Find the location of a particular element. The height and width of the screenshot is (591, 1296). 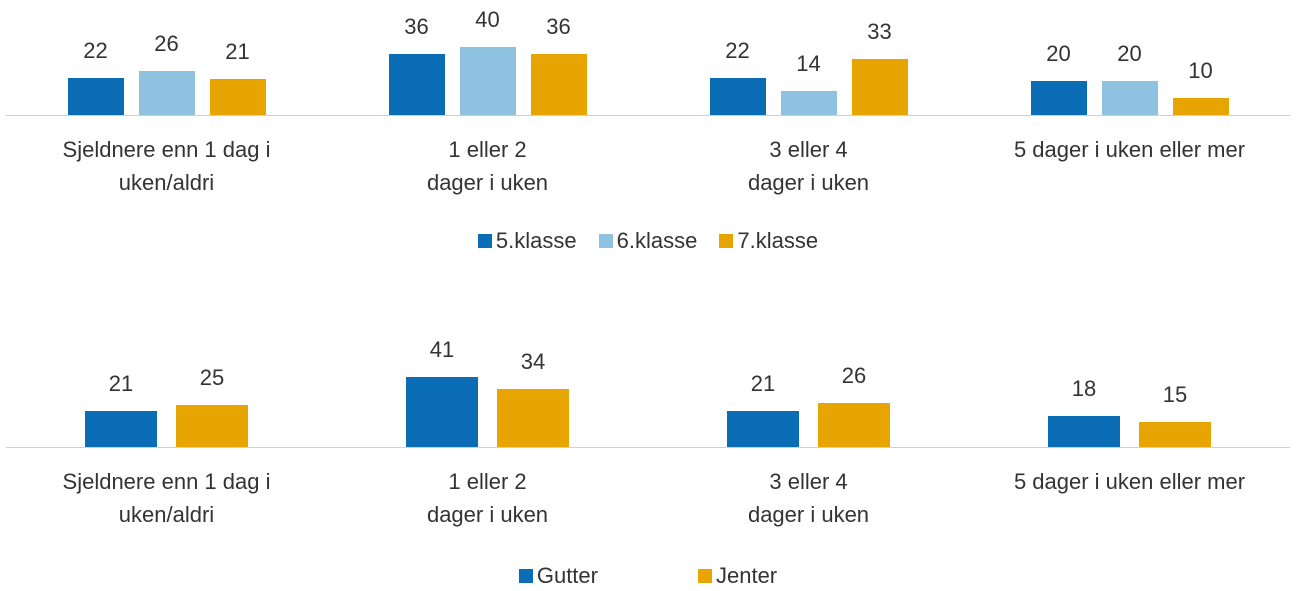

value-label: 15 is located at coordinates (1175, 394).